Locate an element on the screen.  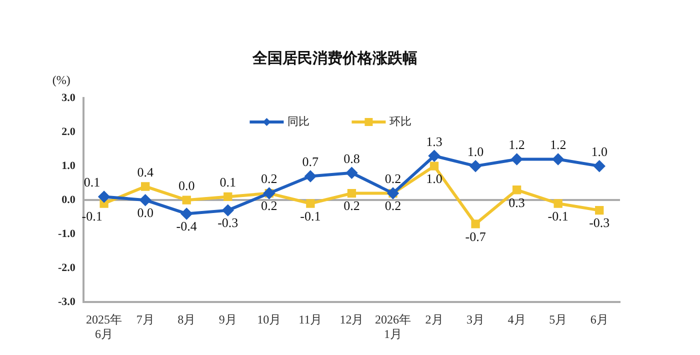
y-axis-title: (%) is located at coordinates (61, 80).